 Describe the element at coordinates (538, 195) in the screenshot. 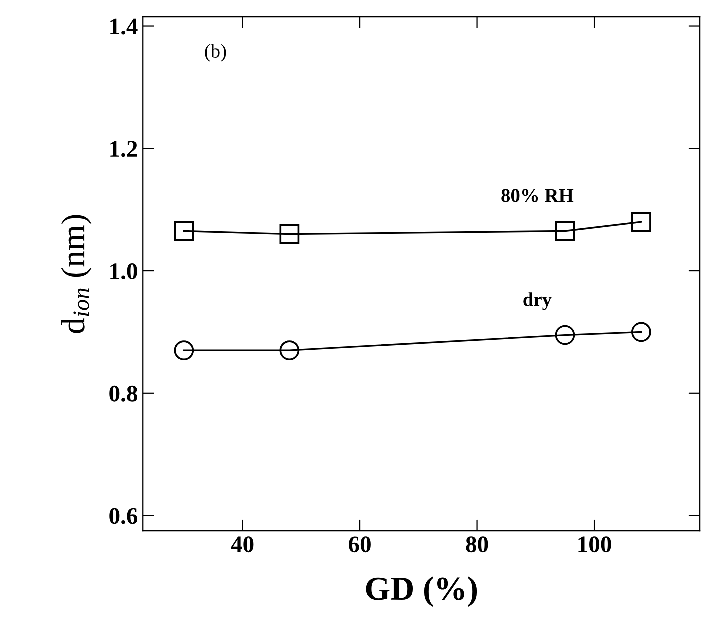

I see `series-label: 80% RH` at that location.